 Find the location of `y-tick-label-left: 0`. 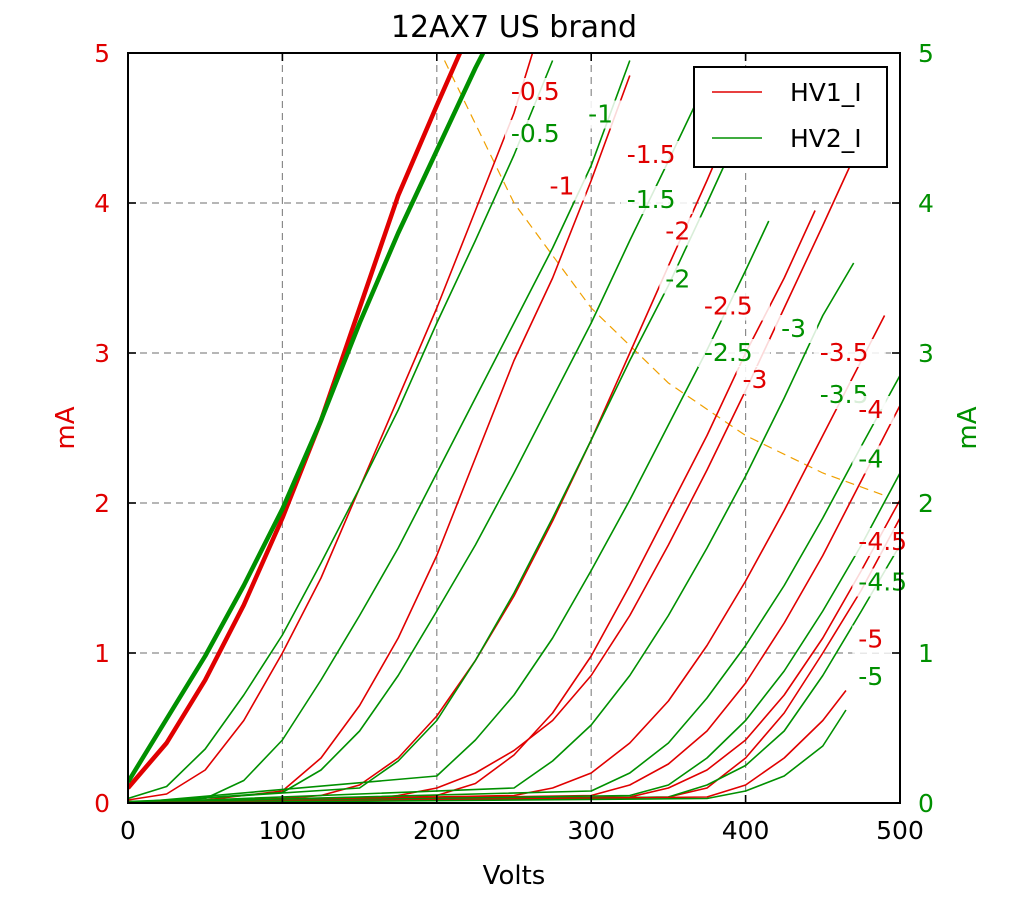

y-tick-label-left: 0 is located at coordinates (102, 803).